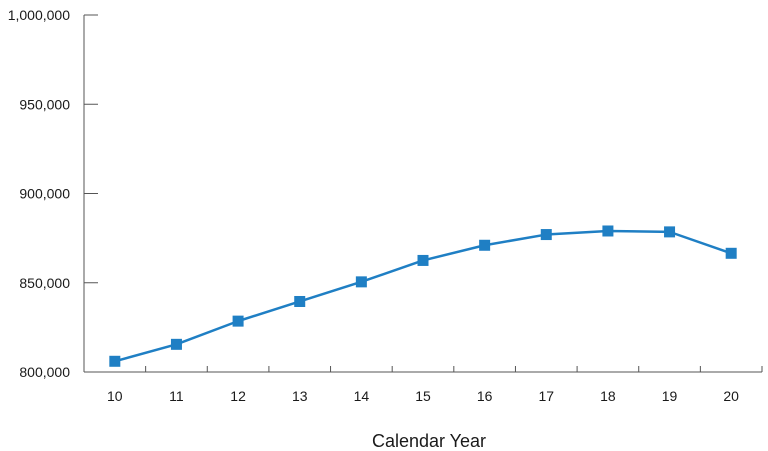 This screenshot has height=451, width=768. I want to click on x-tick-label: 19, so click(670, 396).